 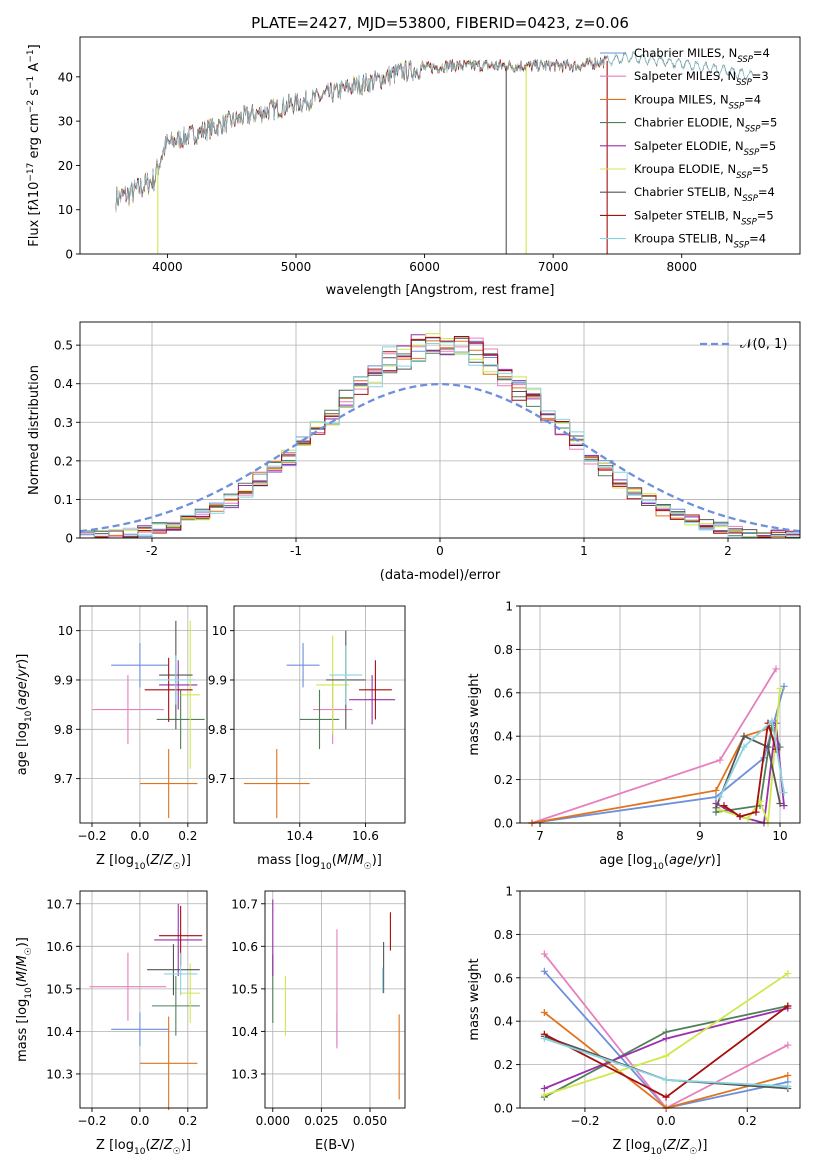 What do you see at coordinates (65, 77) in the screenshot?
I see `spectrum-ytick-label: 40` at bounding box center [65, 77].